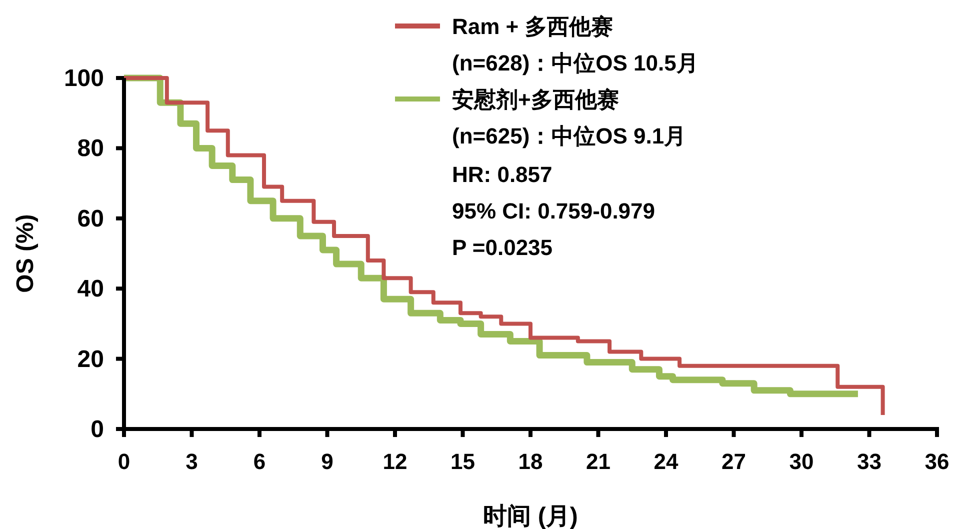 The width and height of the screenshot is (953, 529). Describe the element at coordinates (502, 174) in the screenshot. I see `annotation: HR: 0.857` at that location.